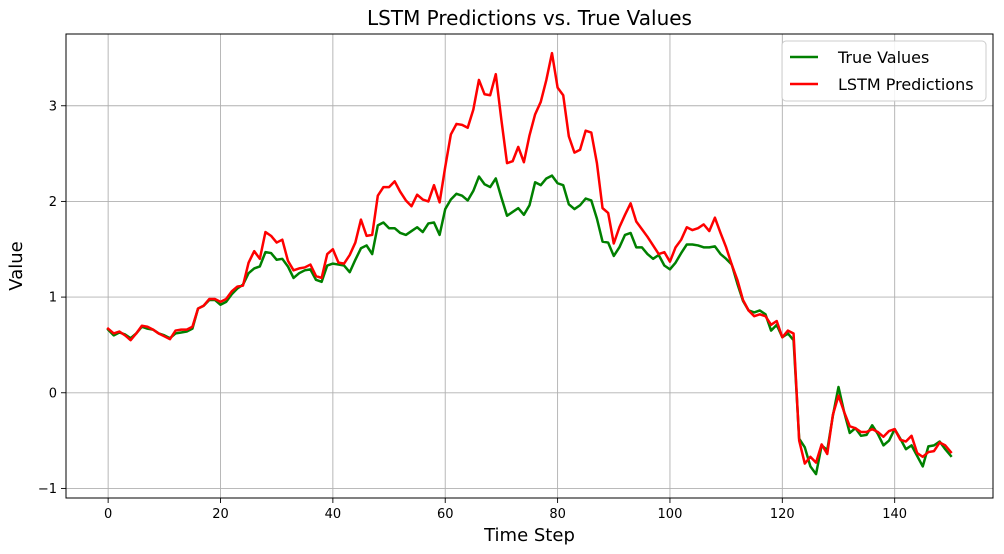 This screenshot has width=1004, height=554. What do you see at coordinates (53, 393) in the screenshot?
I see `y-tick-label: 0` at bounding box center [53, 393].